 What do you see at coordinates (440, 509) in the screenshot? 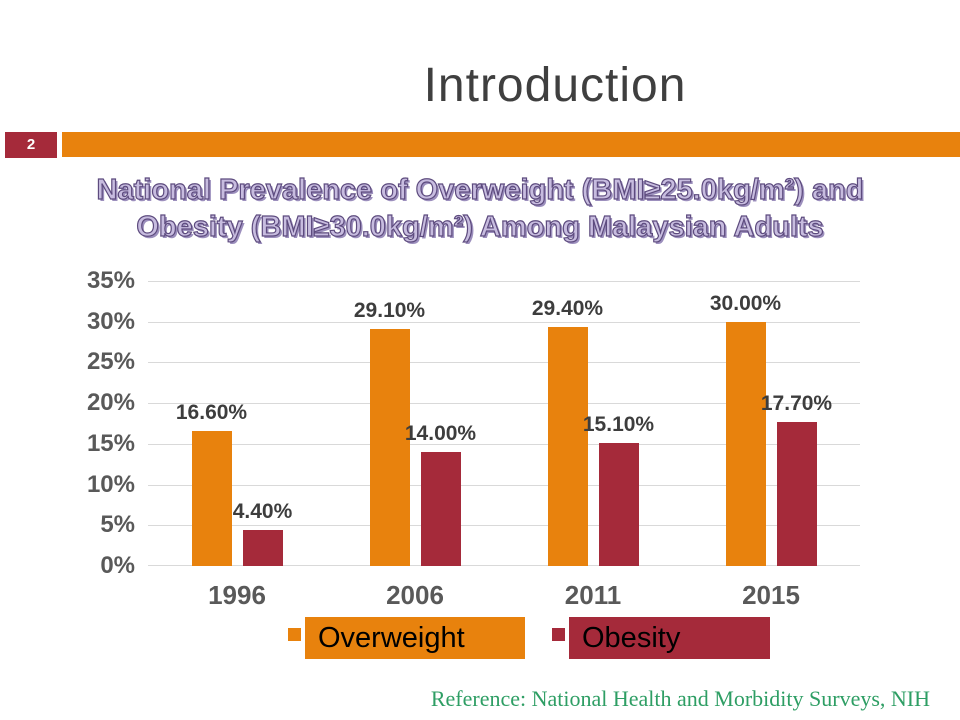
I see `bar-obesity-2006` at bounding box center [440, 509].